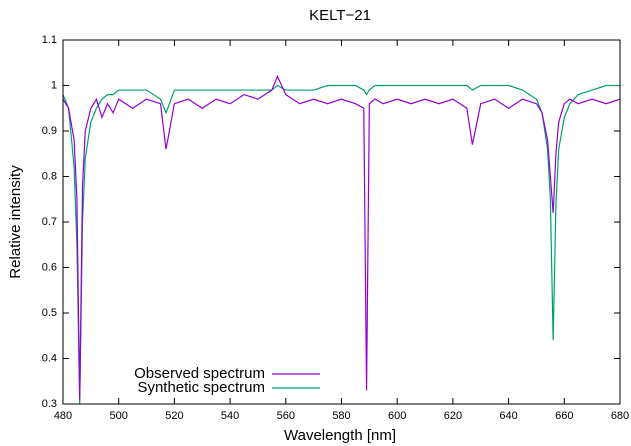 The image size is (631, 446). Describe the element at coordinates (230, 416) in the screenshot. I see `x-tick-label: 540` at that location.